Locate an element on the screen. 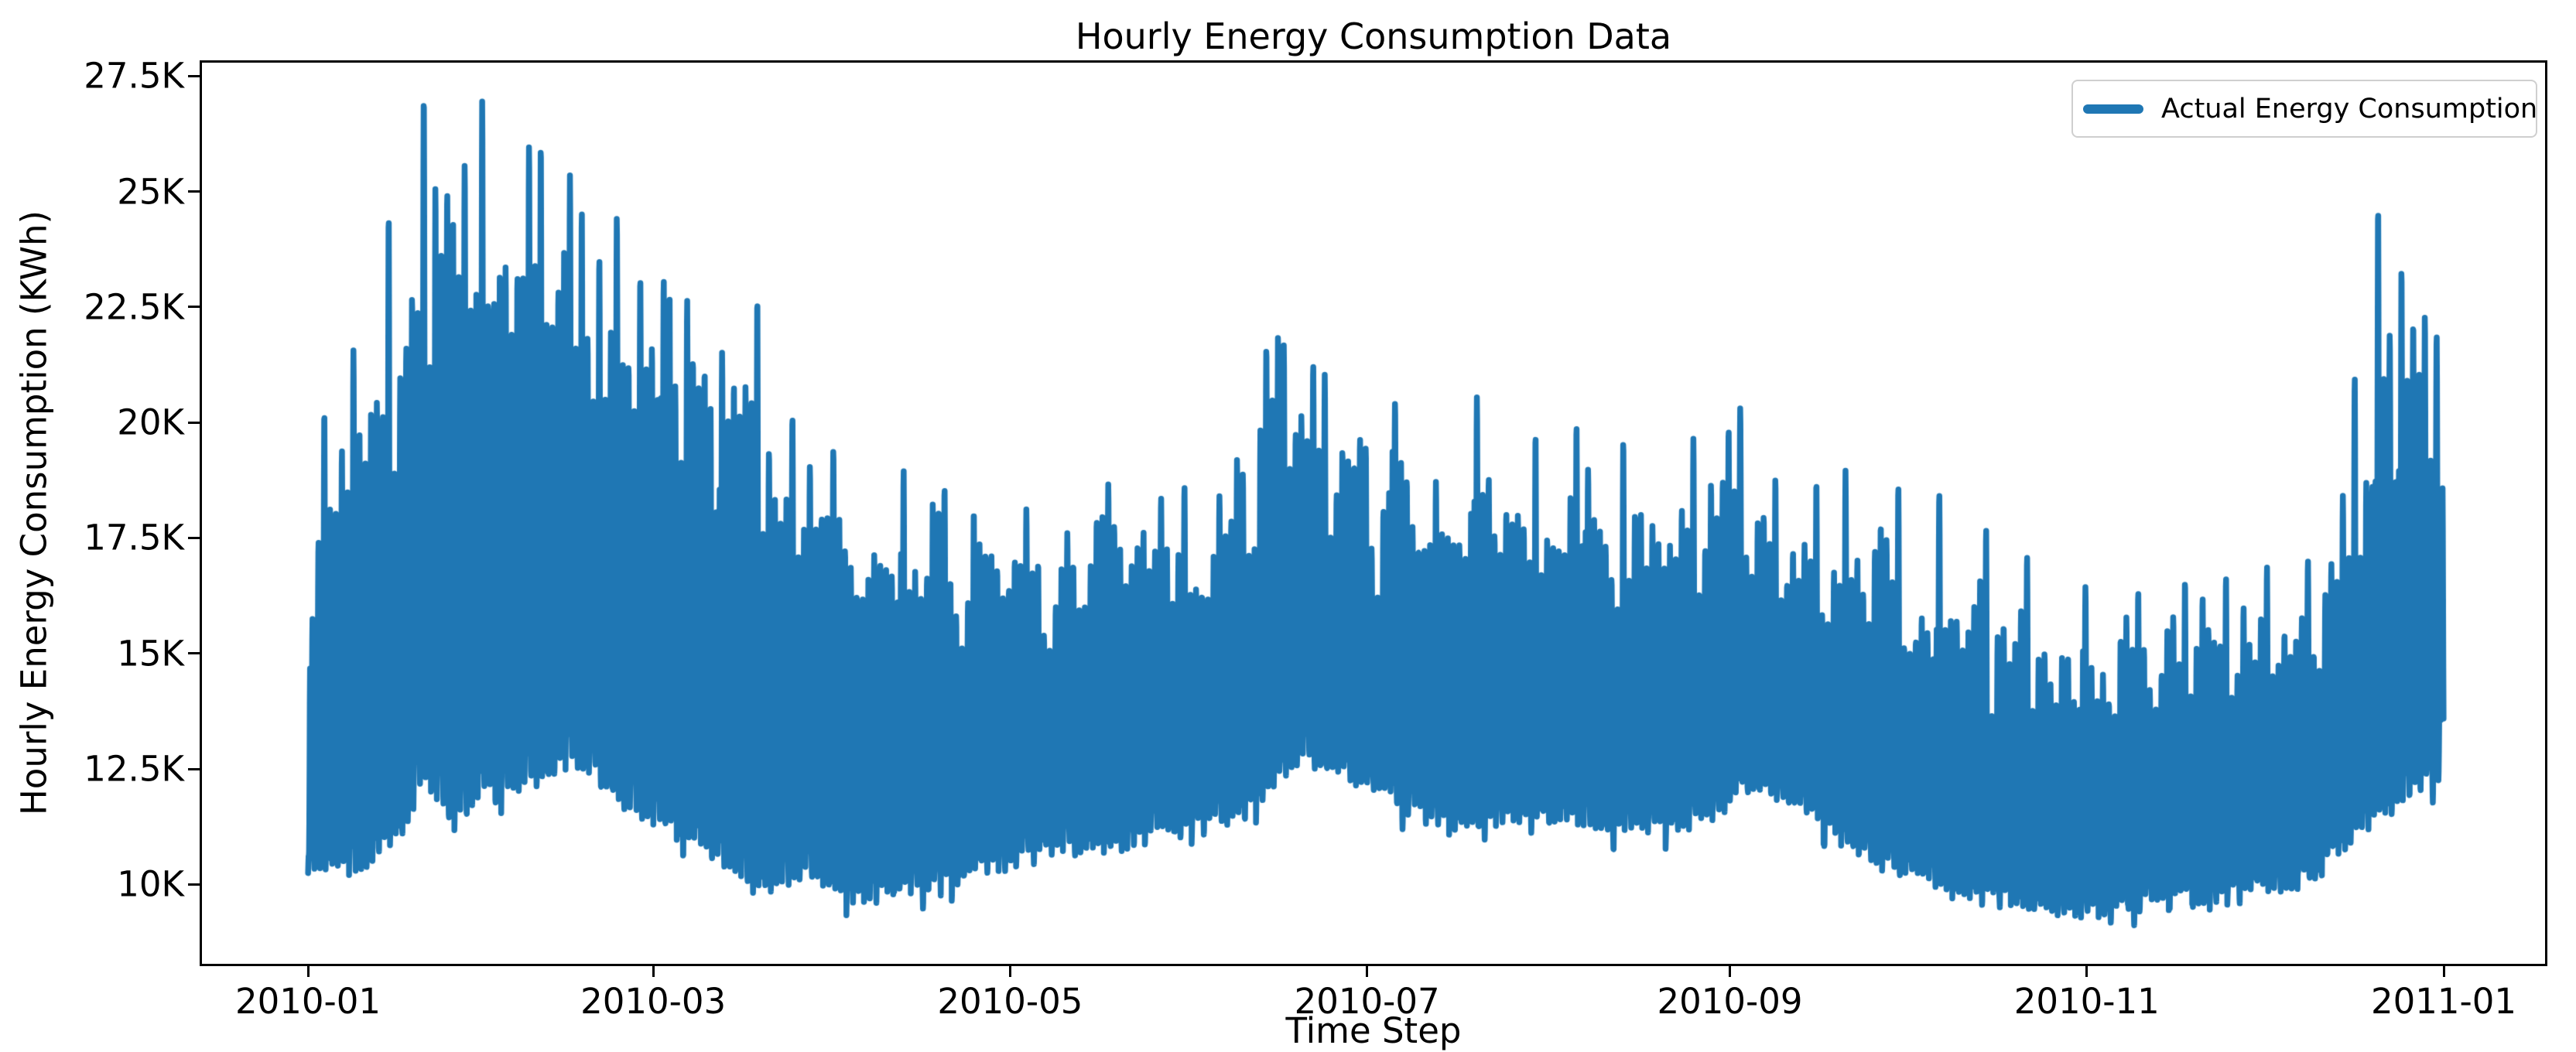  legend-line-swatch is located at coordinates (2113, 109).